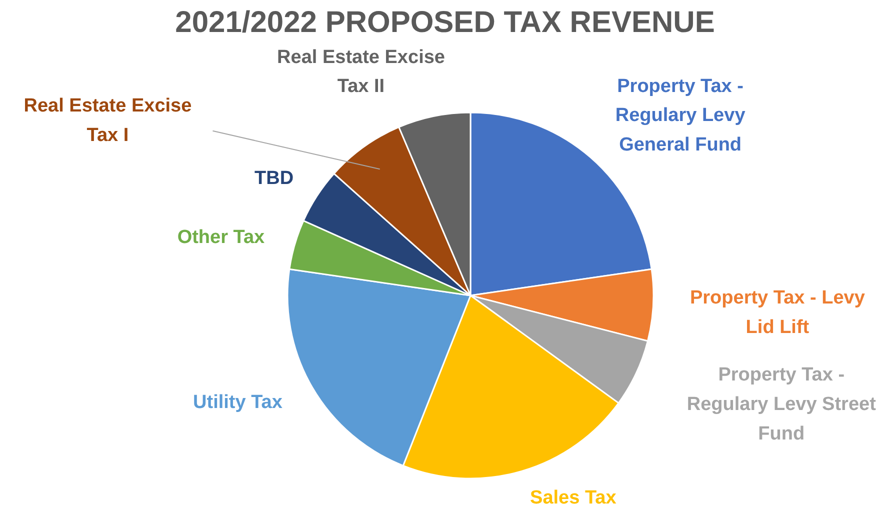 The image size is (889, 514). Describe the element at coordinates (361, 72) in the screenshot. I see `slice-label: Real Estate Excise Tax II` at that location.